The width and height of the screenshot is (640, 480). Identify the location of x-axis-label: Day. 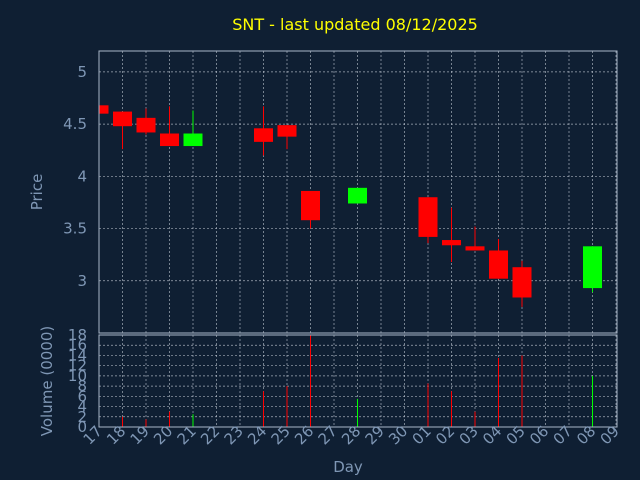
(348, 467).